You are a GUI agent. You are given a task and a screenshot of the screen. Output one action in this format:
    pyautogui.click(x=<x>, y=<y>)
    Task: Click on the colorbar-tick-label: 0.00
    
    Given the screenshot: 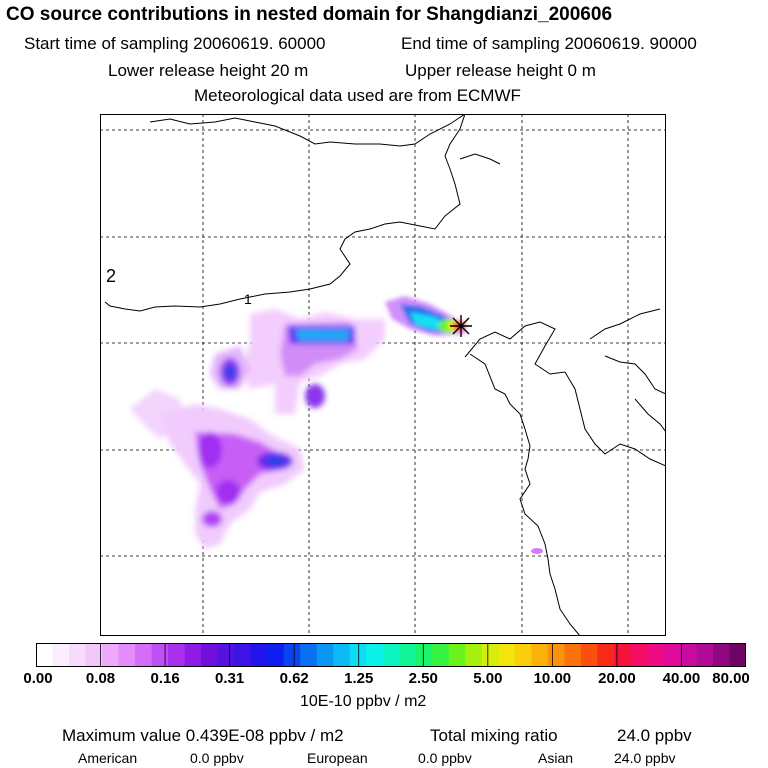 What is the action you would take?
    pyautogui.click(x=38, y=678)
    